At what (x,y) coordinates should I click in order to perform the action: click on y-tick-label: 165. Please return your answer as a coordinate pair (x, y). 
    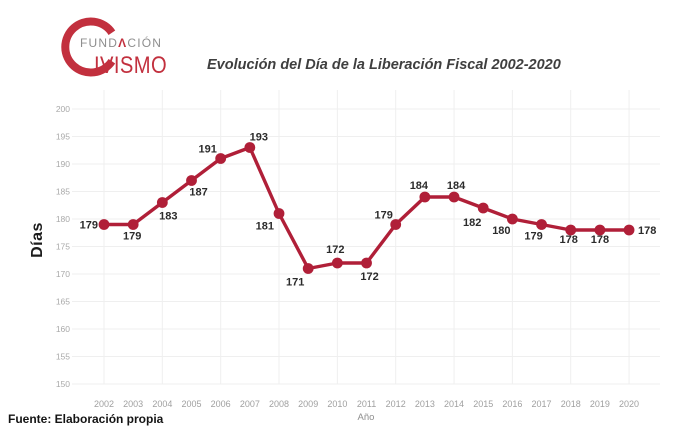
    Looking at the image, I should click on (63, 302).